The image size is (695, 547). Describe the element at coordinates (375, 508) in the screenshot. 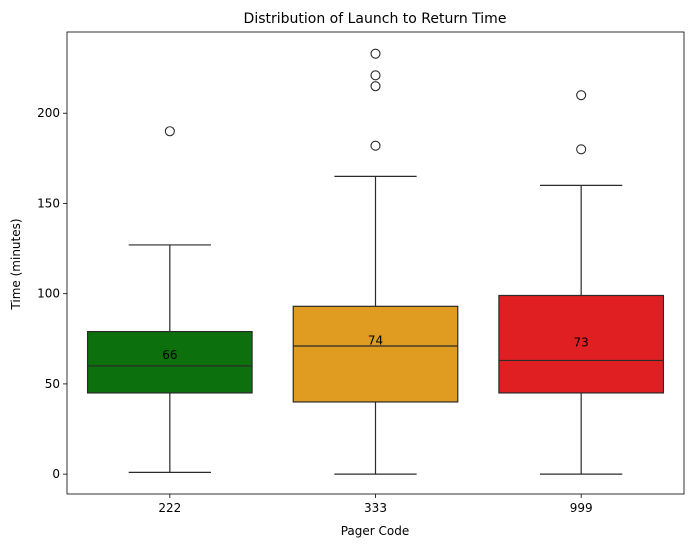

I see `x-tick-label: 333` at that location.